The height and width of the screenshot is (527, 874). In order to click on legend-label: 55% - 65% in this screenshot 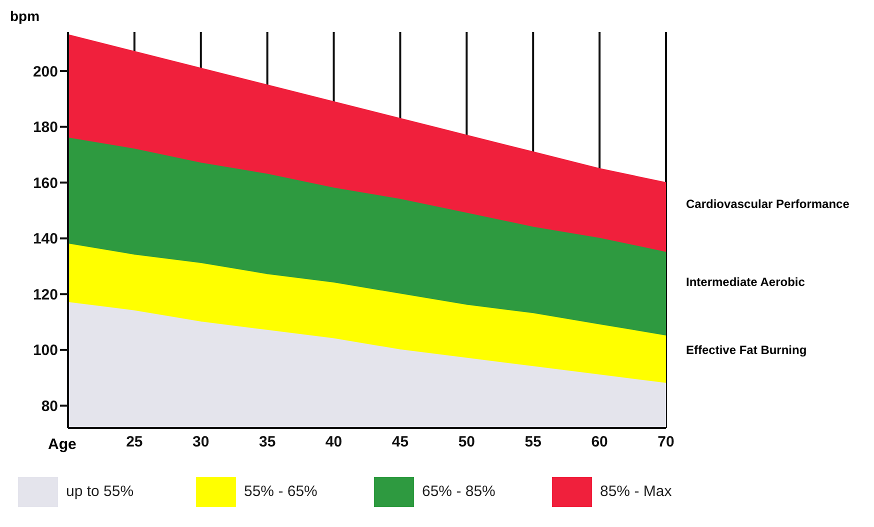, I will do `click(281, 491)`.